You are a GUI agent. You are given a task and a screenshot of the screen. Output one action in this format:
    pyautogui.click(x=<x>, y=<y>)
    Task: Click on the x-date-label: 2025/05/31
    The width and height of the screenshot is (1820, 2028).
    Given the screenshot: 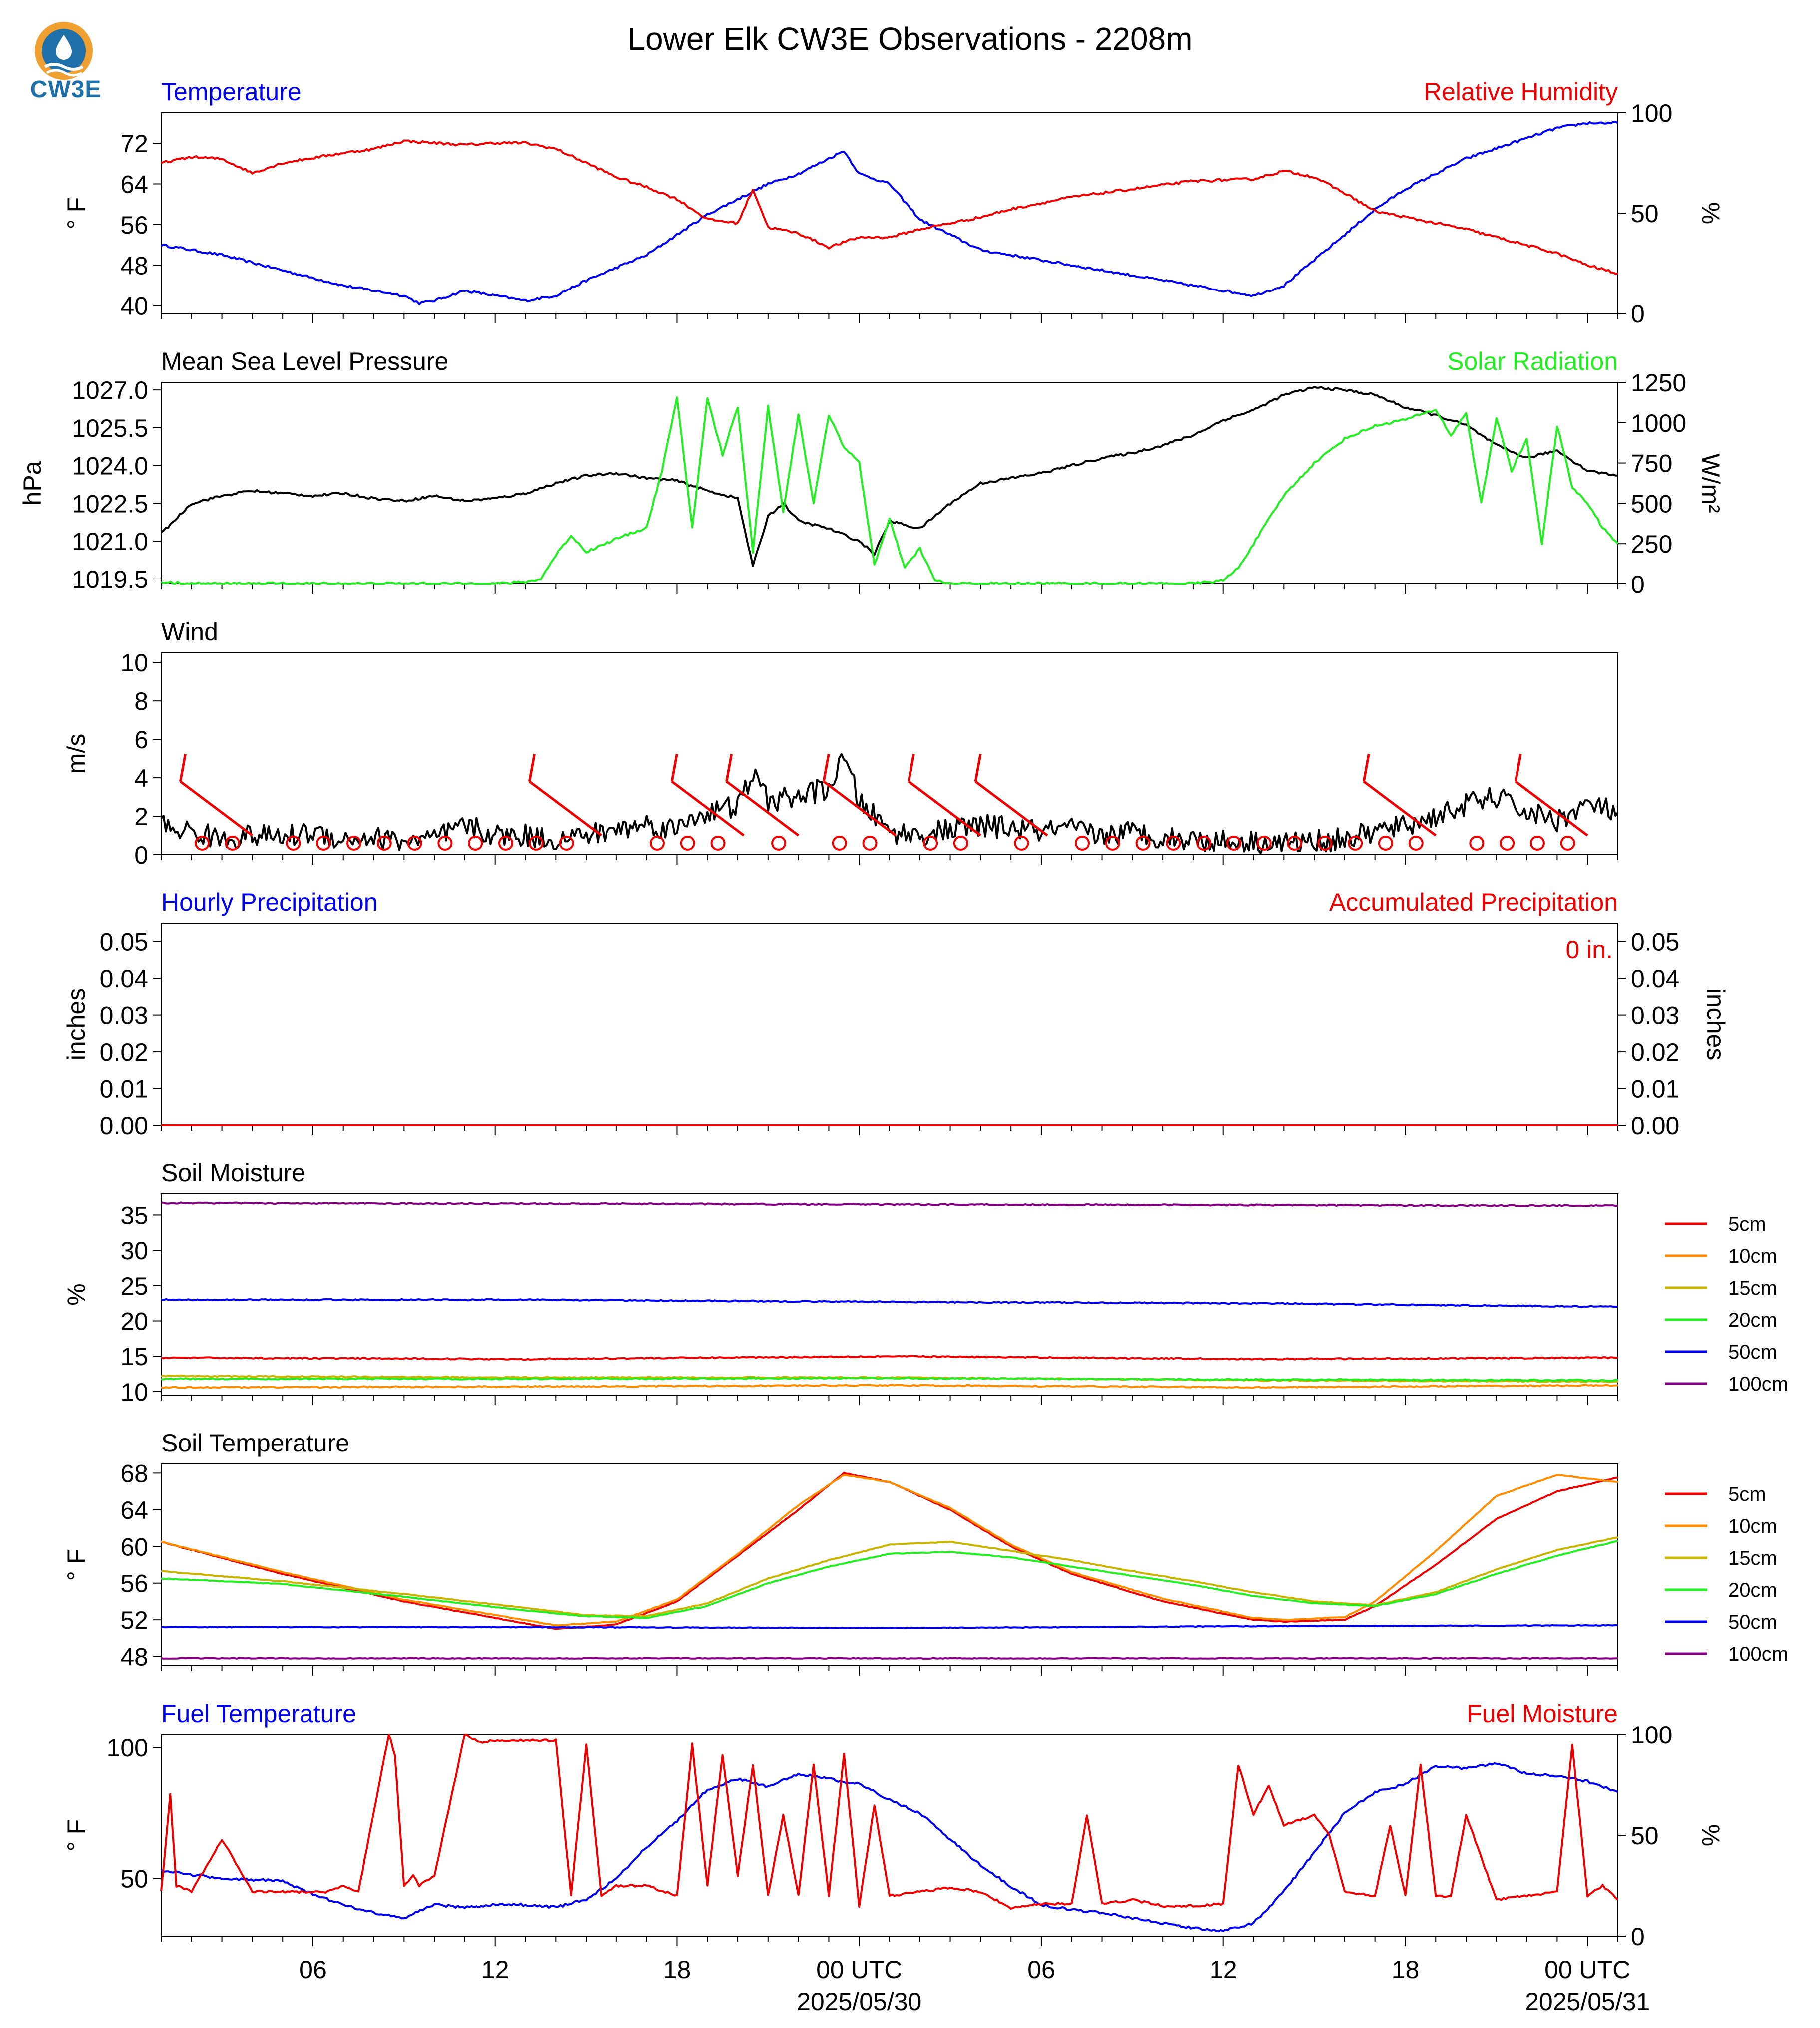 What is the action you would take?
    pyautogui.click(x=1587, y=2002)
    